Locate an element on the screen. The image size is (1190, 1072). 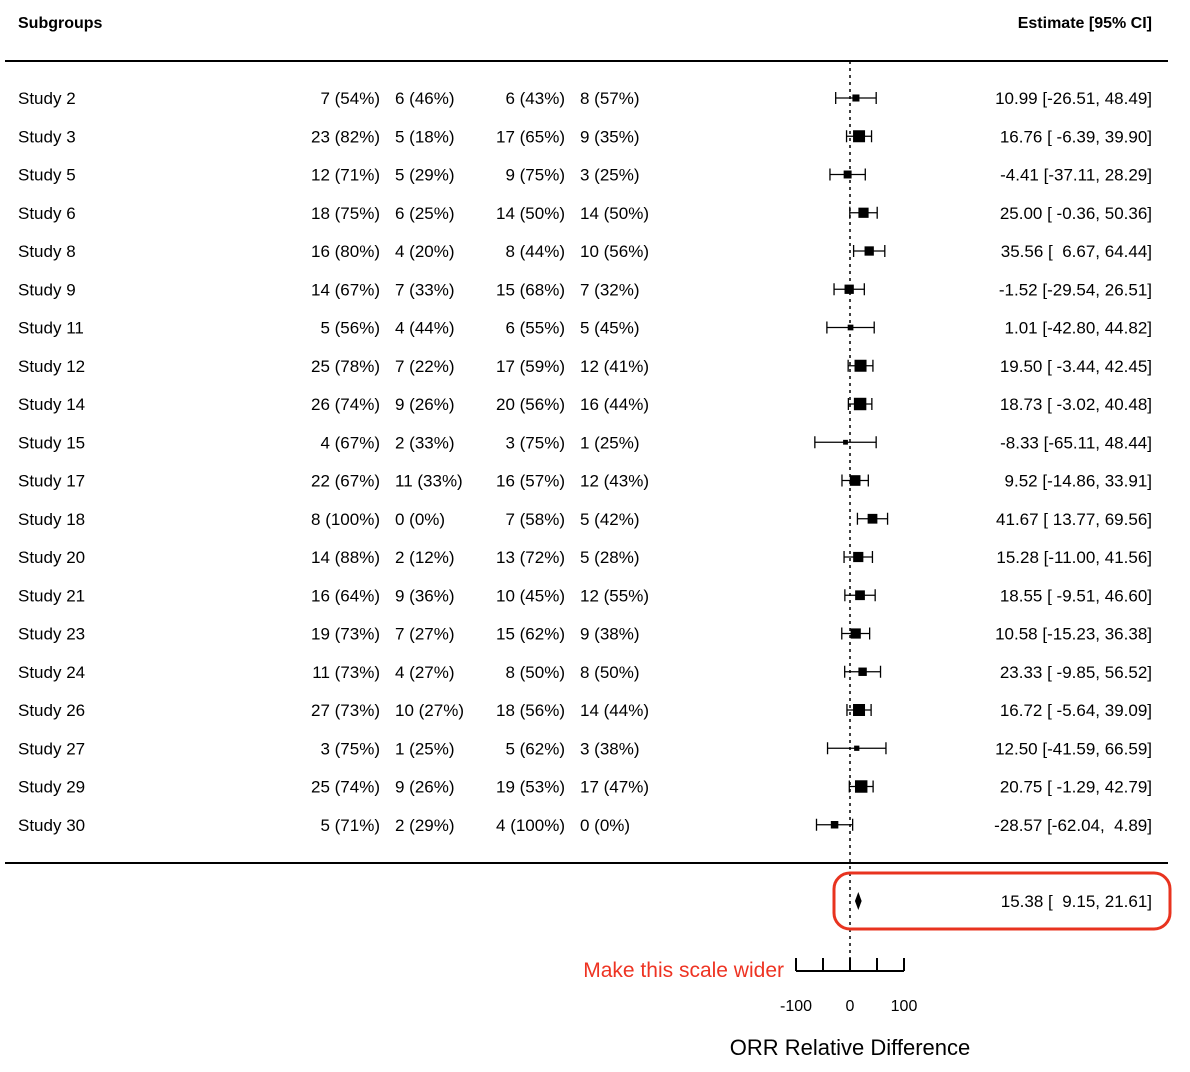
count-cell: 2 (33%) is located at coordinates (425, 442).